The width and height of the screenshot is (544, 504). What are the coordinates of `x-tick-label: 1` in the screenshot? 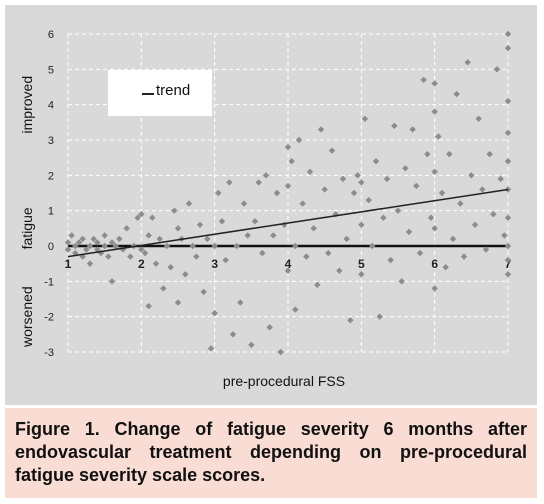 It's located at (68, 264).